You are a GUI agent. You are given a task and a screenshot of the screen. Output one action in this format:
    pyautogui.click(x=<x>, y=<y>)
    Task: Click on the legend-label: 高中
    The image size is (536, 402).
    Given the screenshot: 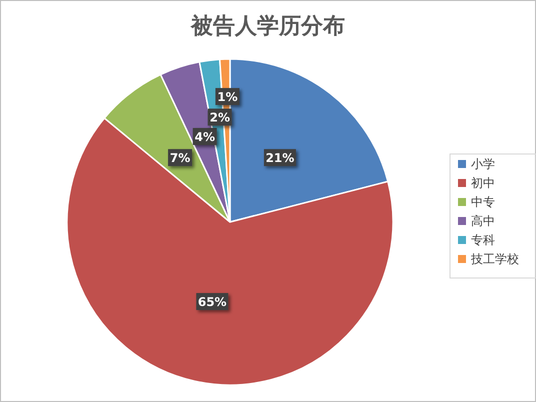 What is the action you would take?
    pyautogui.click(x=483, y=221)
    